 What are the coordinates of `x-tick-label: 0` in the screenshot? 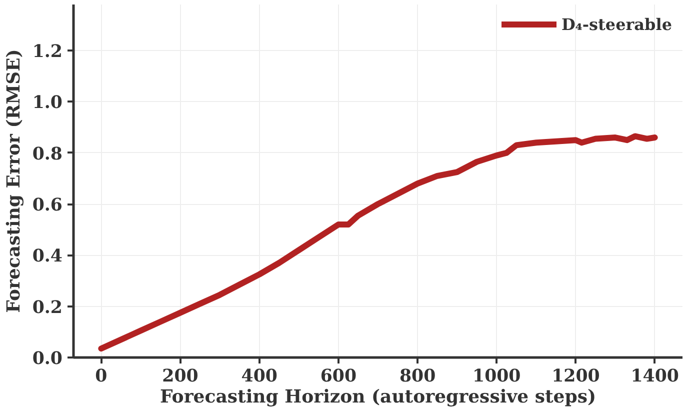 It's located at (101, 376).